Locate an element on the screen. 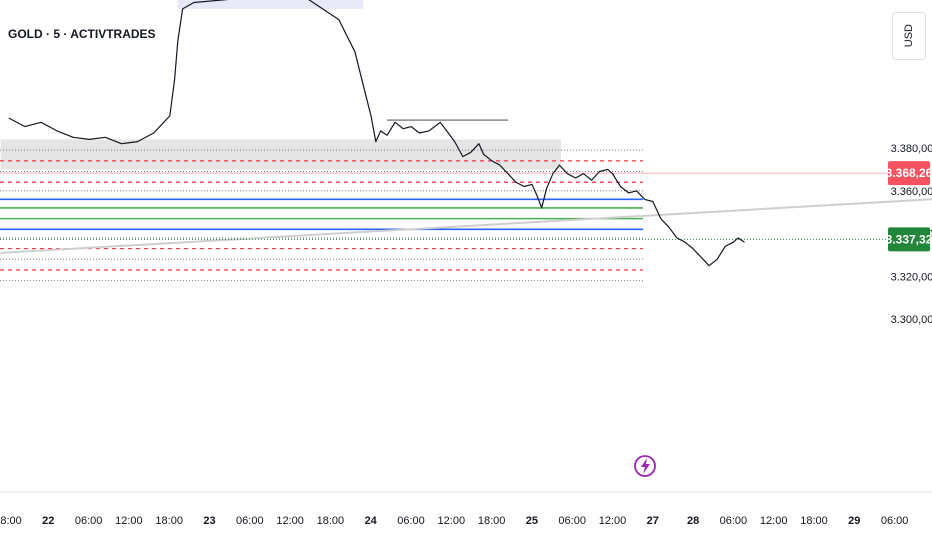 The height and width of the screenshot is (550, 932). x-tick-label: 27 is located at coordinates (653, 521).